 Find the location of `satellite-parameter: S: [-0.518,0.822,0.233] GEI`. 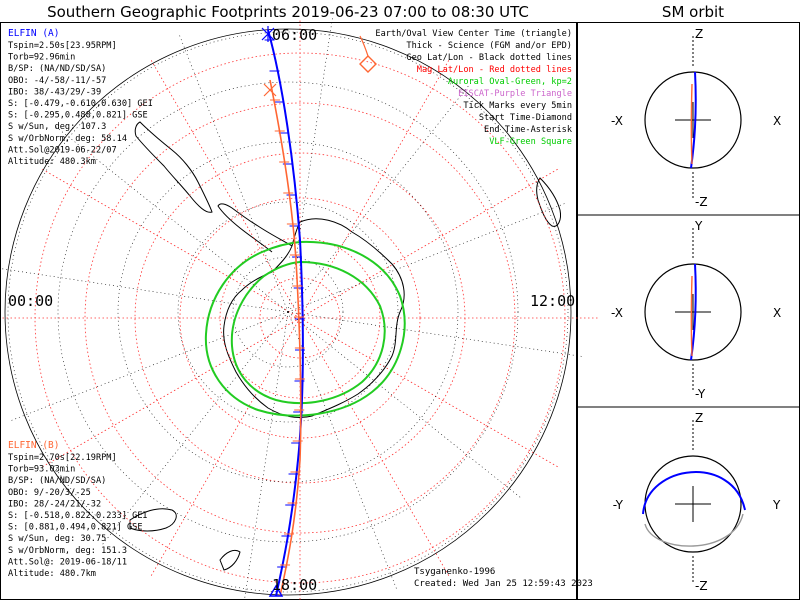

satellite-parameter: S: [-0.518,0.822,0.233] GEI is located at coordinates (78, 516).